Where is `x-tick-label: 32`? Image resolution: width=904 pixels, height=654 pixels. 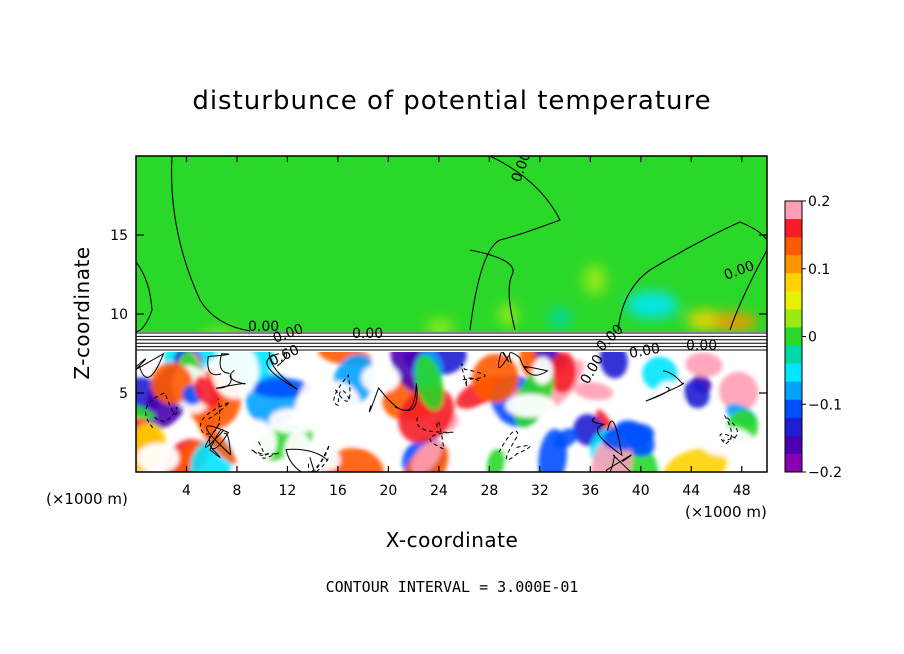
x-tick-label: 32 is located at coordinates (540, 491).